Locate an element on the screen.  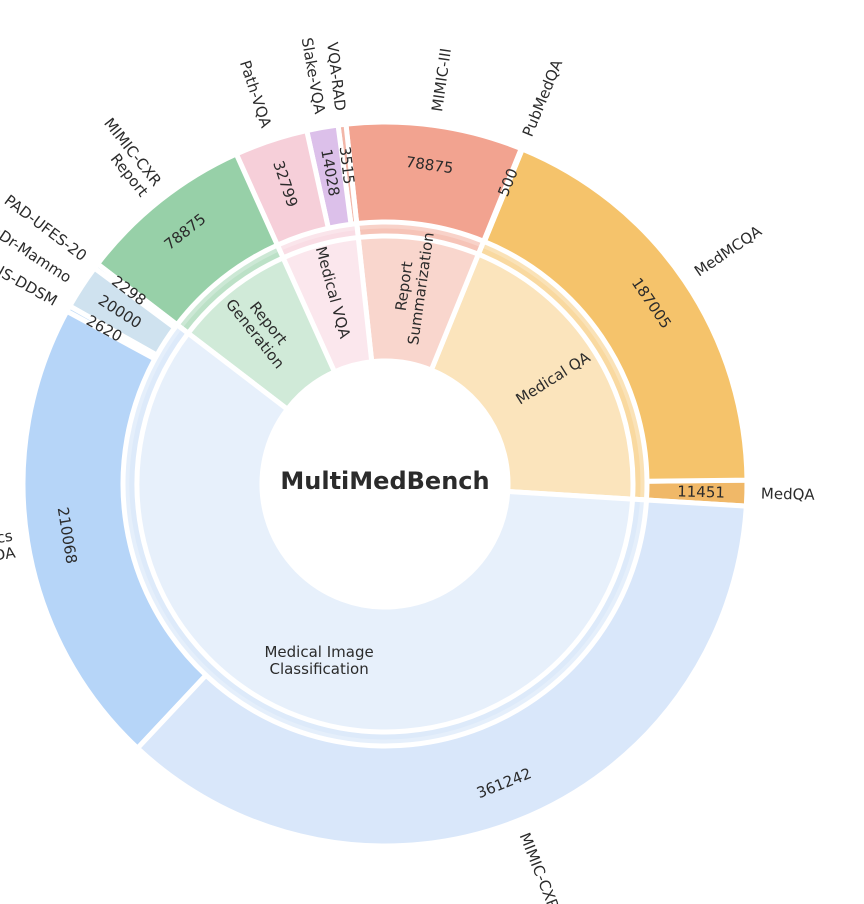
dataset-label-mimic-cxr-report: MIMIC-CXRReport is located at coordinates (126, 157).